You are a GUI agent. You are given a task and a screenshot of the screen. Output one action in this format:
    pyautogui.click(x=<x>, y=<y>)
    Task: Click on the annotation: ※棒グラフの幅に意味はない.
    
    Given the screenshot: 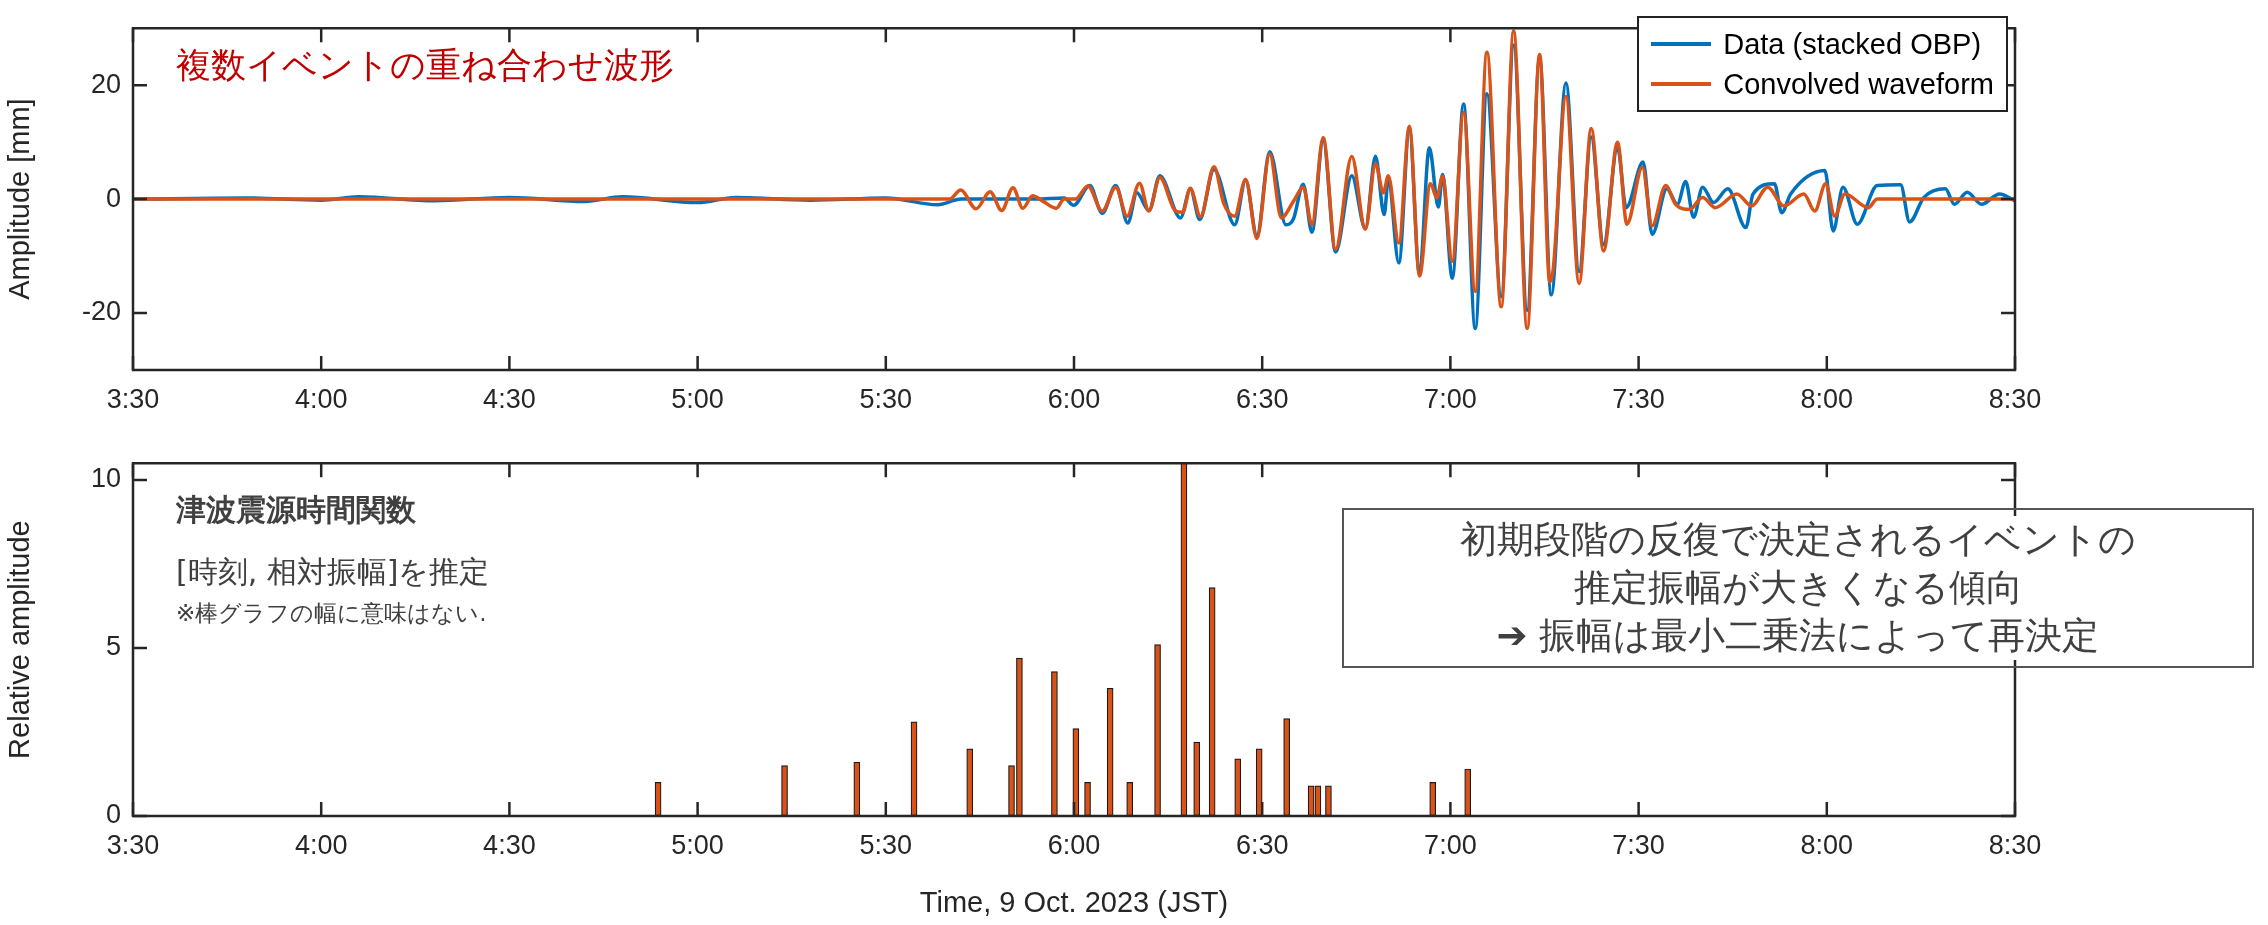 What is the action you would take?
    pyautogui.click(x=331, y=613)
    